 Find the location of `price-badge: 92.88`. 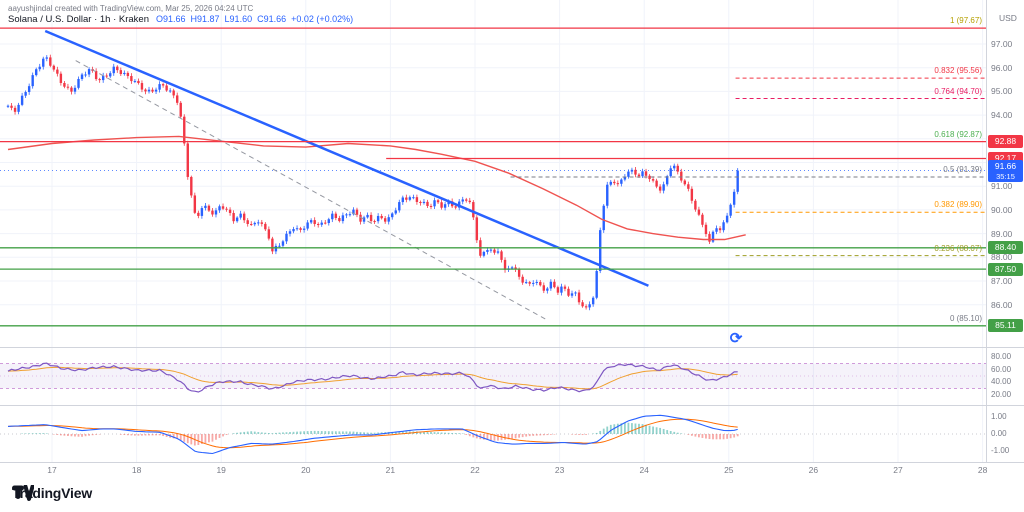

price-badge: 92.88 is located at coordinates (1005, 142).